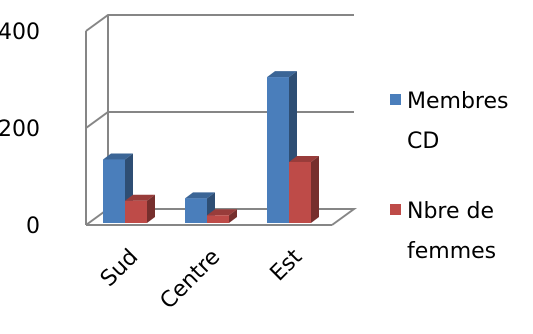 The image size is (533, 334). Describe the element at coordinates (191, 280) in the screenshot. I see `x-category-label: Centre` at that location.